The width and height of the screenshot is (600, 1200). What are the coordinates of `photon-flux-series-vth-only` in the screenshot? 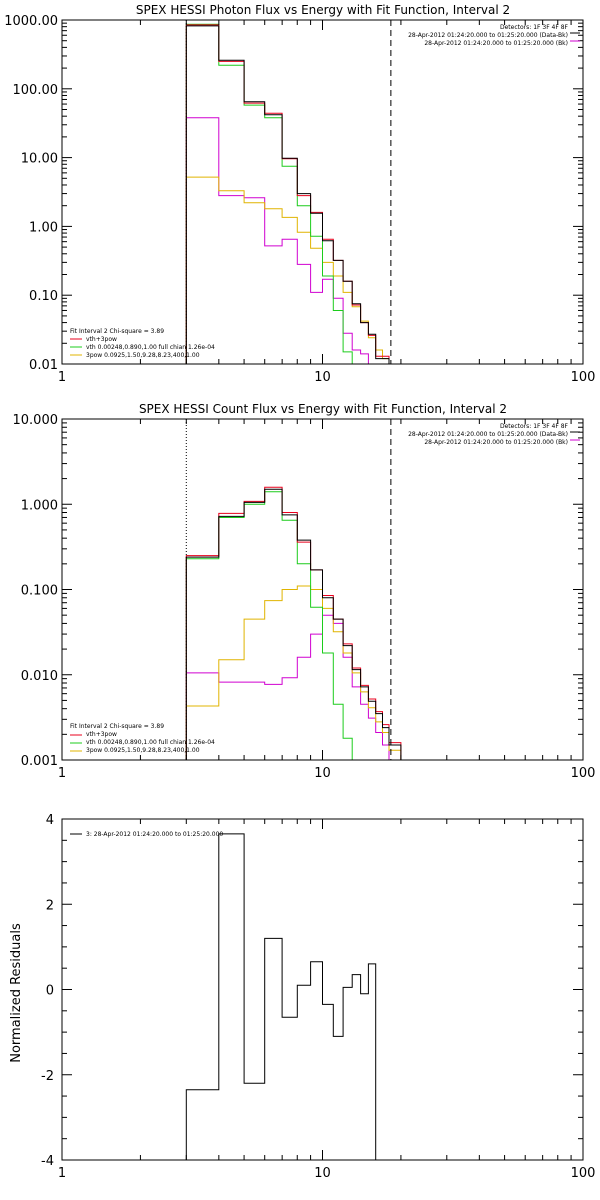 It's located at (281, 240).